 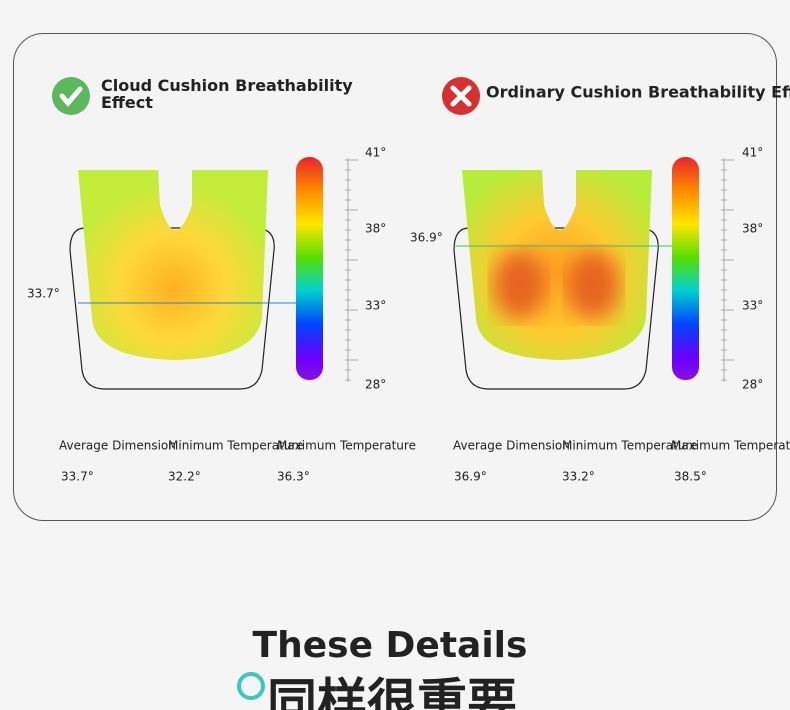 I want to click on marker-label: 36.9°, so click(x=426, y=238).